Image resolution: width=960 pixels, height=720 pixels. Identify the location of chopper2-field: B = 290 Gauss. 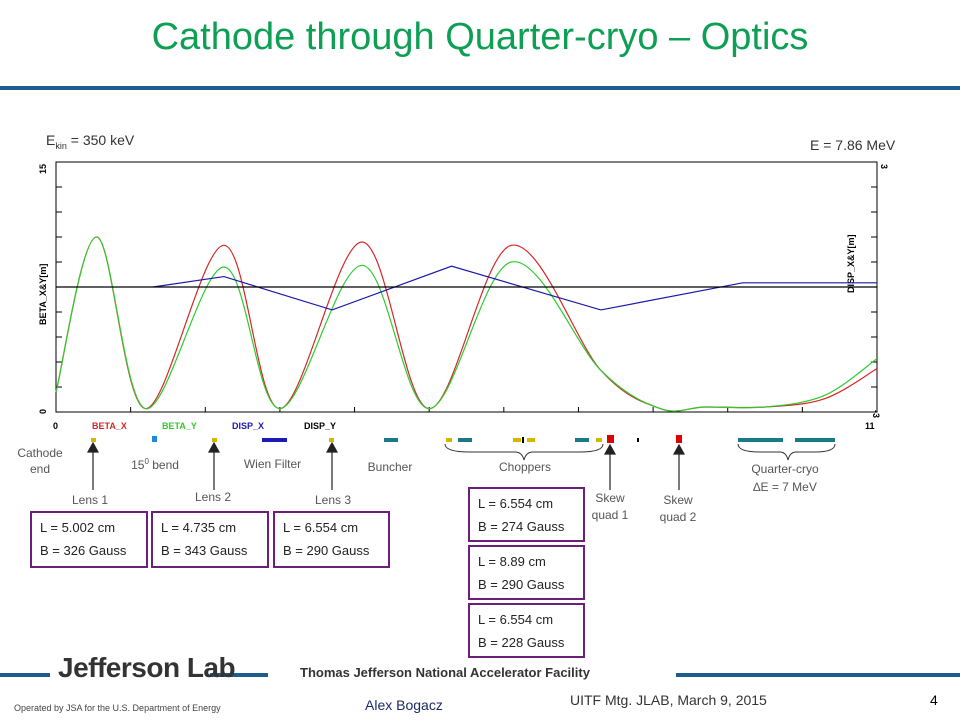
(521, 584).